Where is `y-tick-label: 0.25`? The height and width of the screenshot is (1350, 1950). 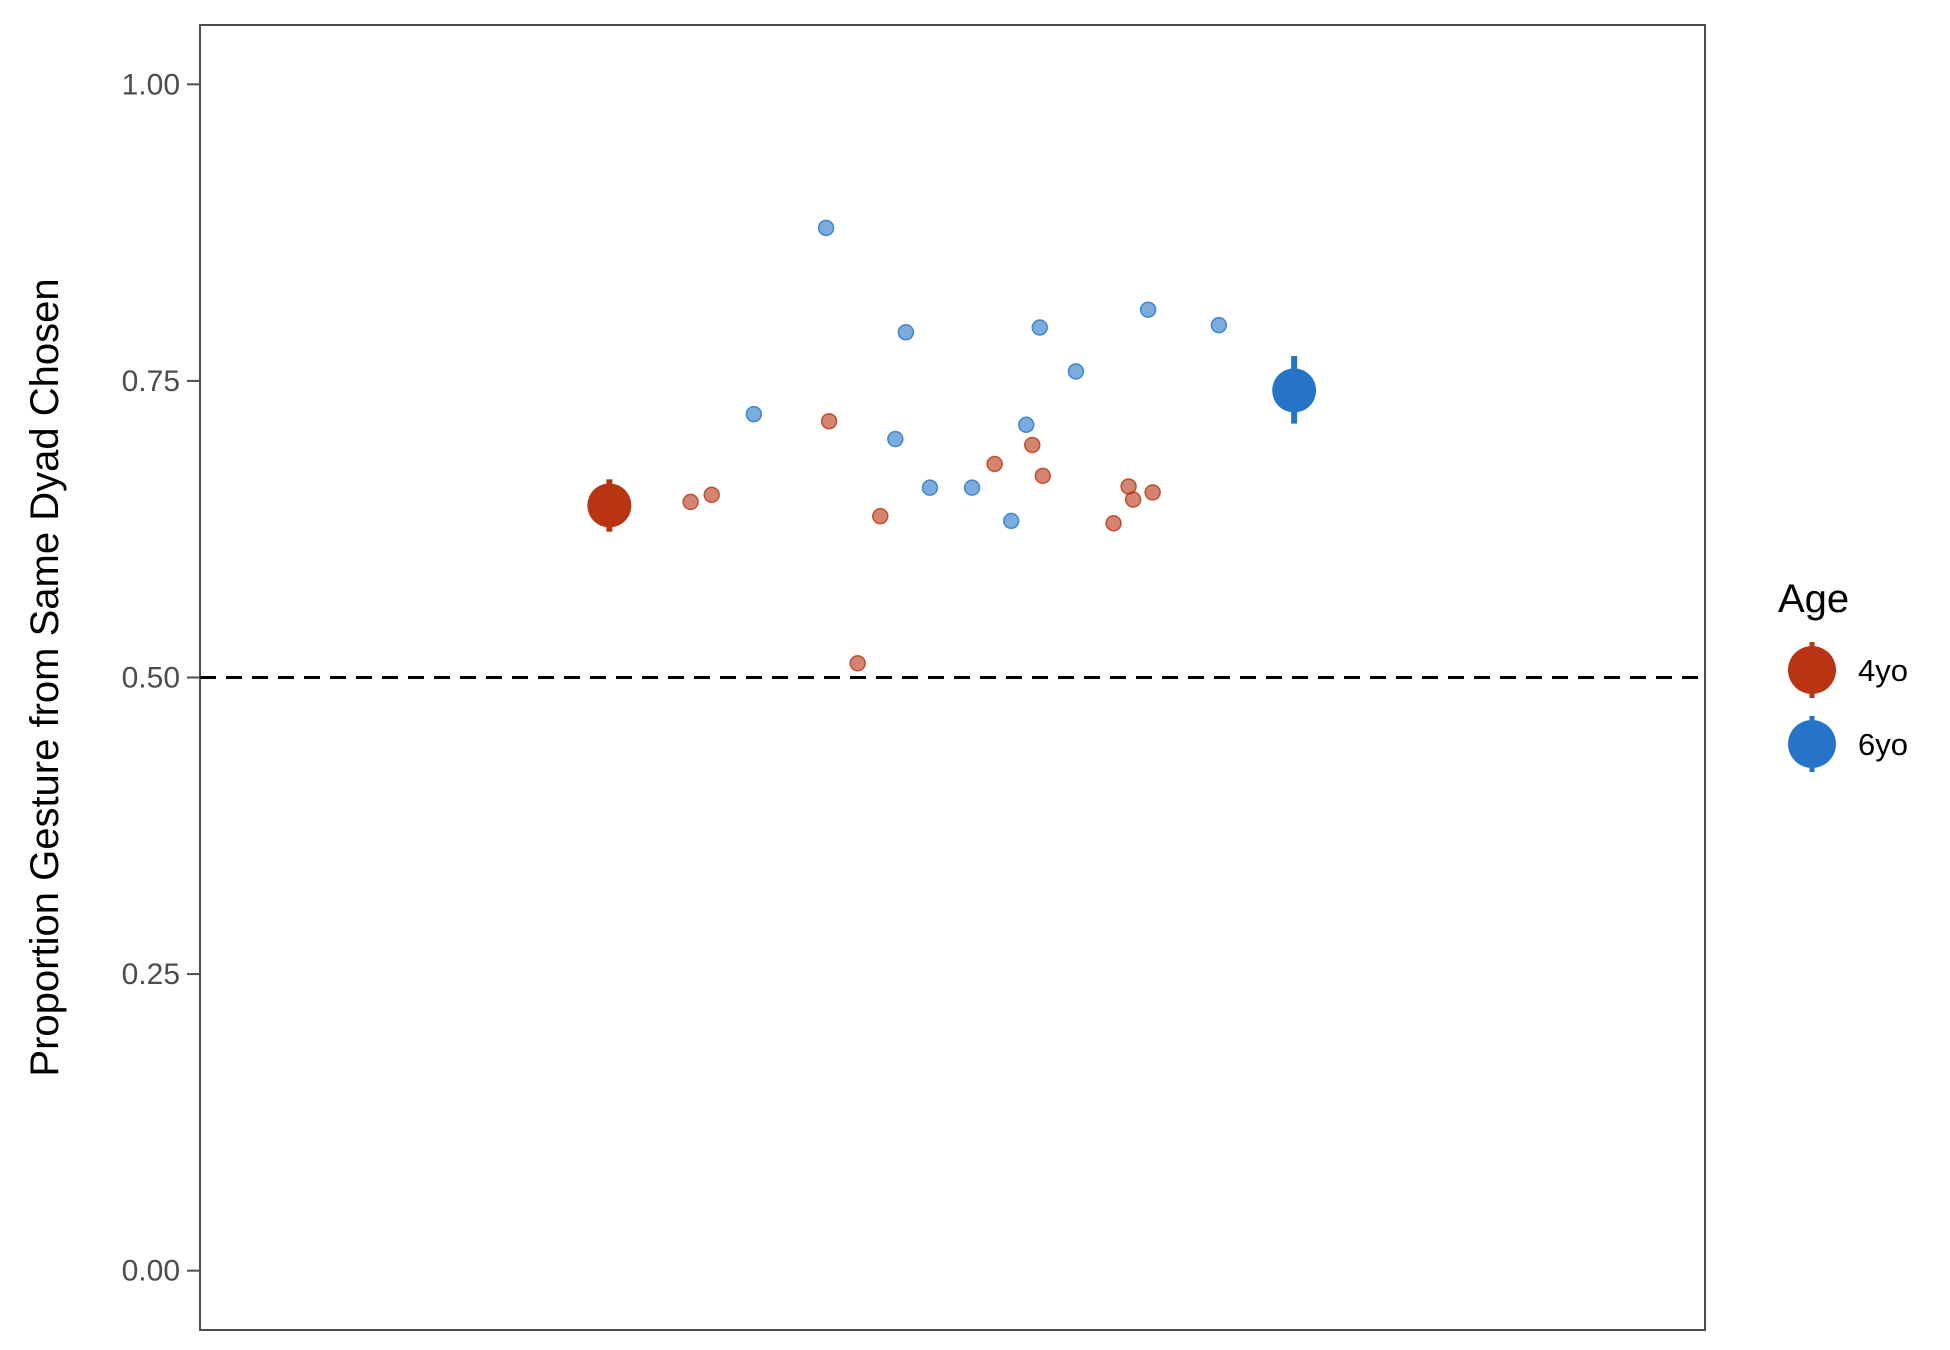
y-tick-label: 0.25 is located at coordinates (151, 974).